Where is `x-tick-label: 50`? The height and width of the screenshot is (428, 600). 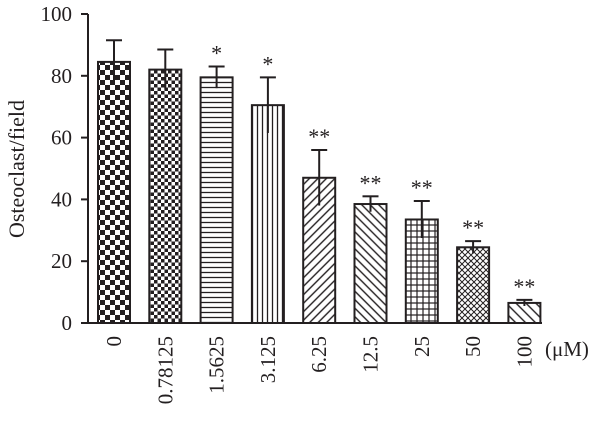
x-tick-label: 50 is located at coordinates (473, 346).